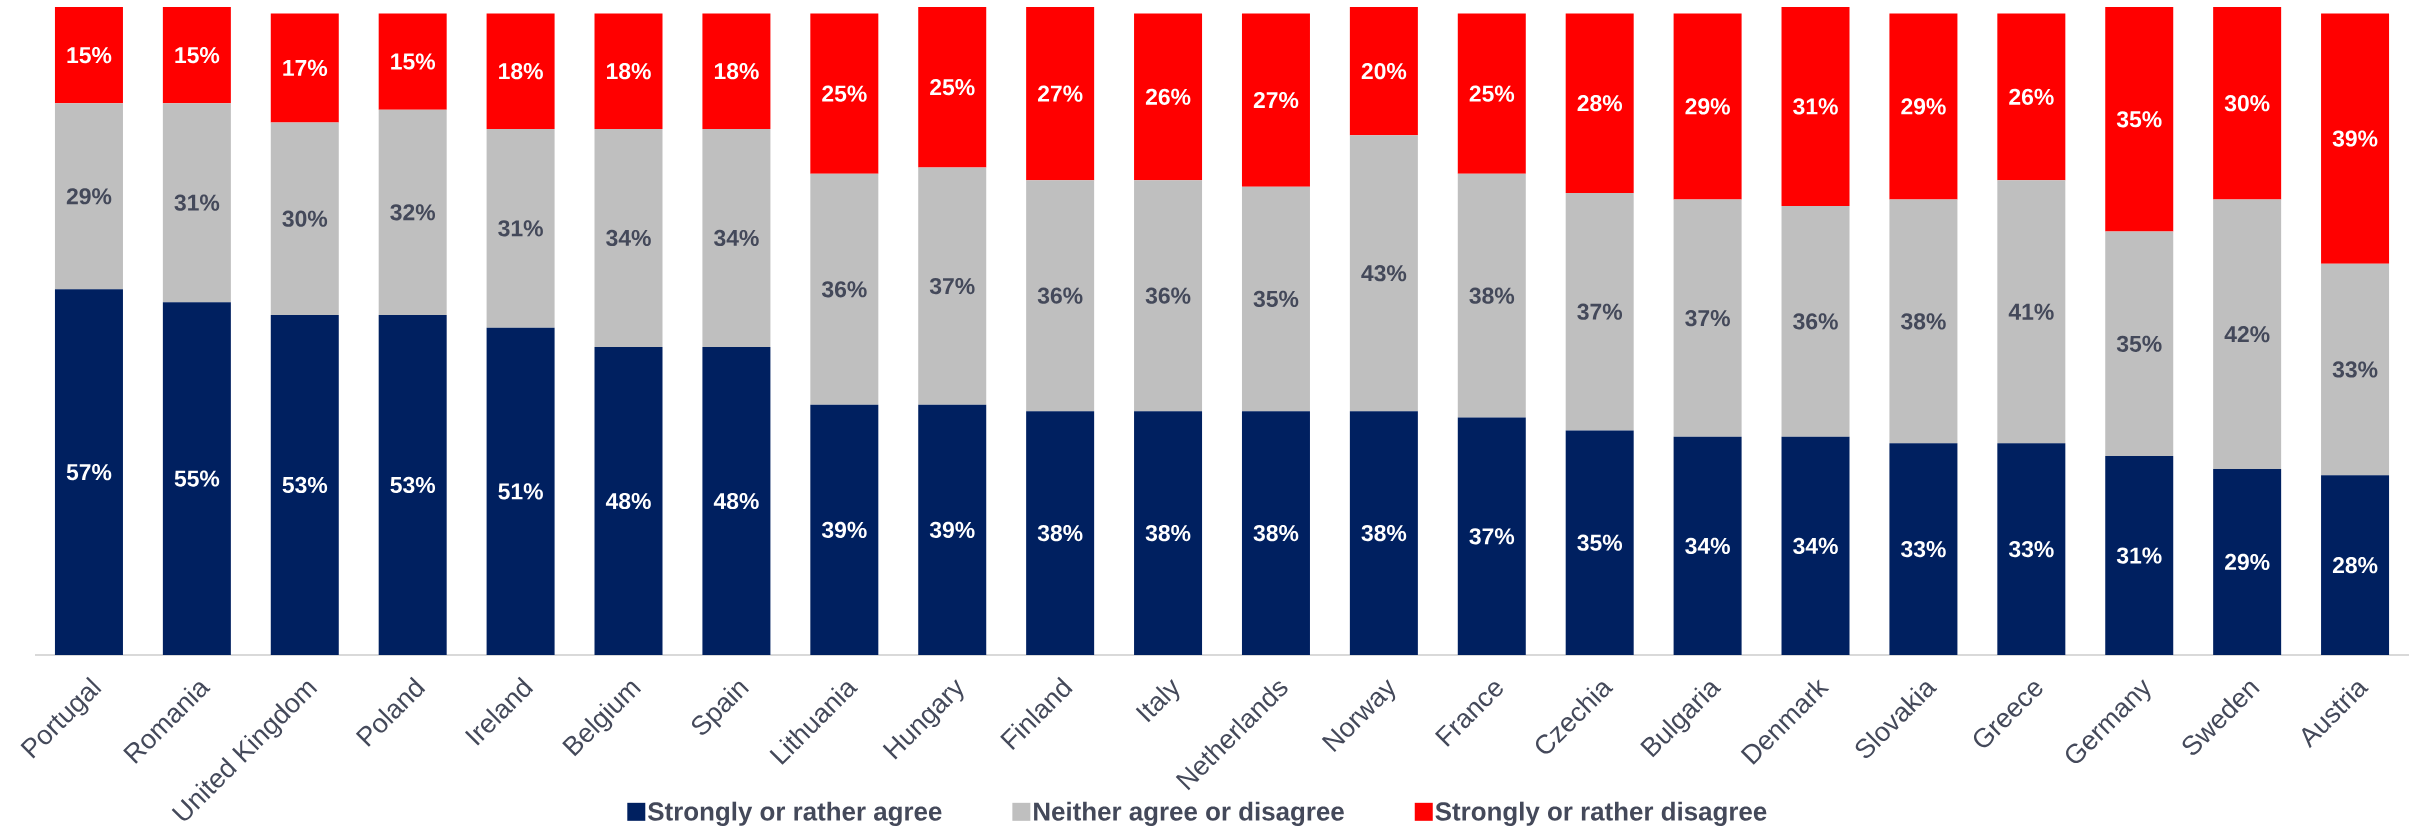 This screenshot has width=2425, height=833. I want to click on data-label: 30%, so click(2247, 103).